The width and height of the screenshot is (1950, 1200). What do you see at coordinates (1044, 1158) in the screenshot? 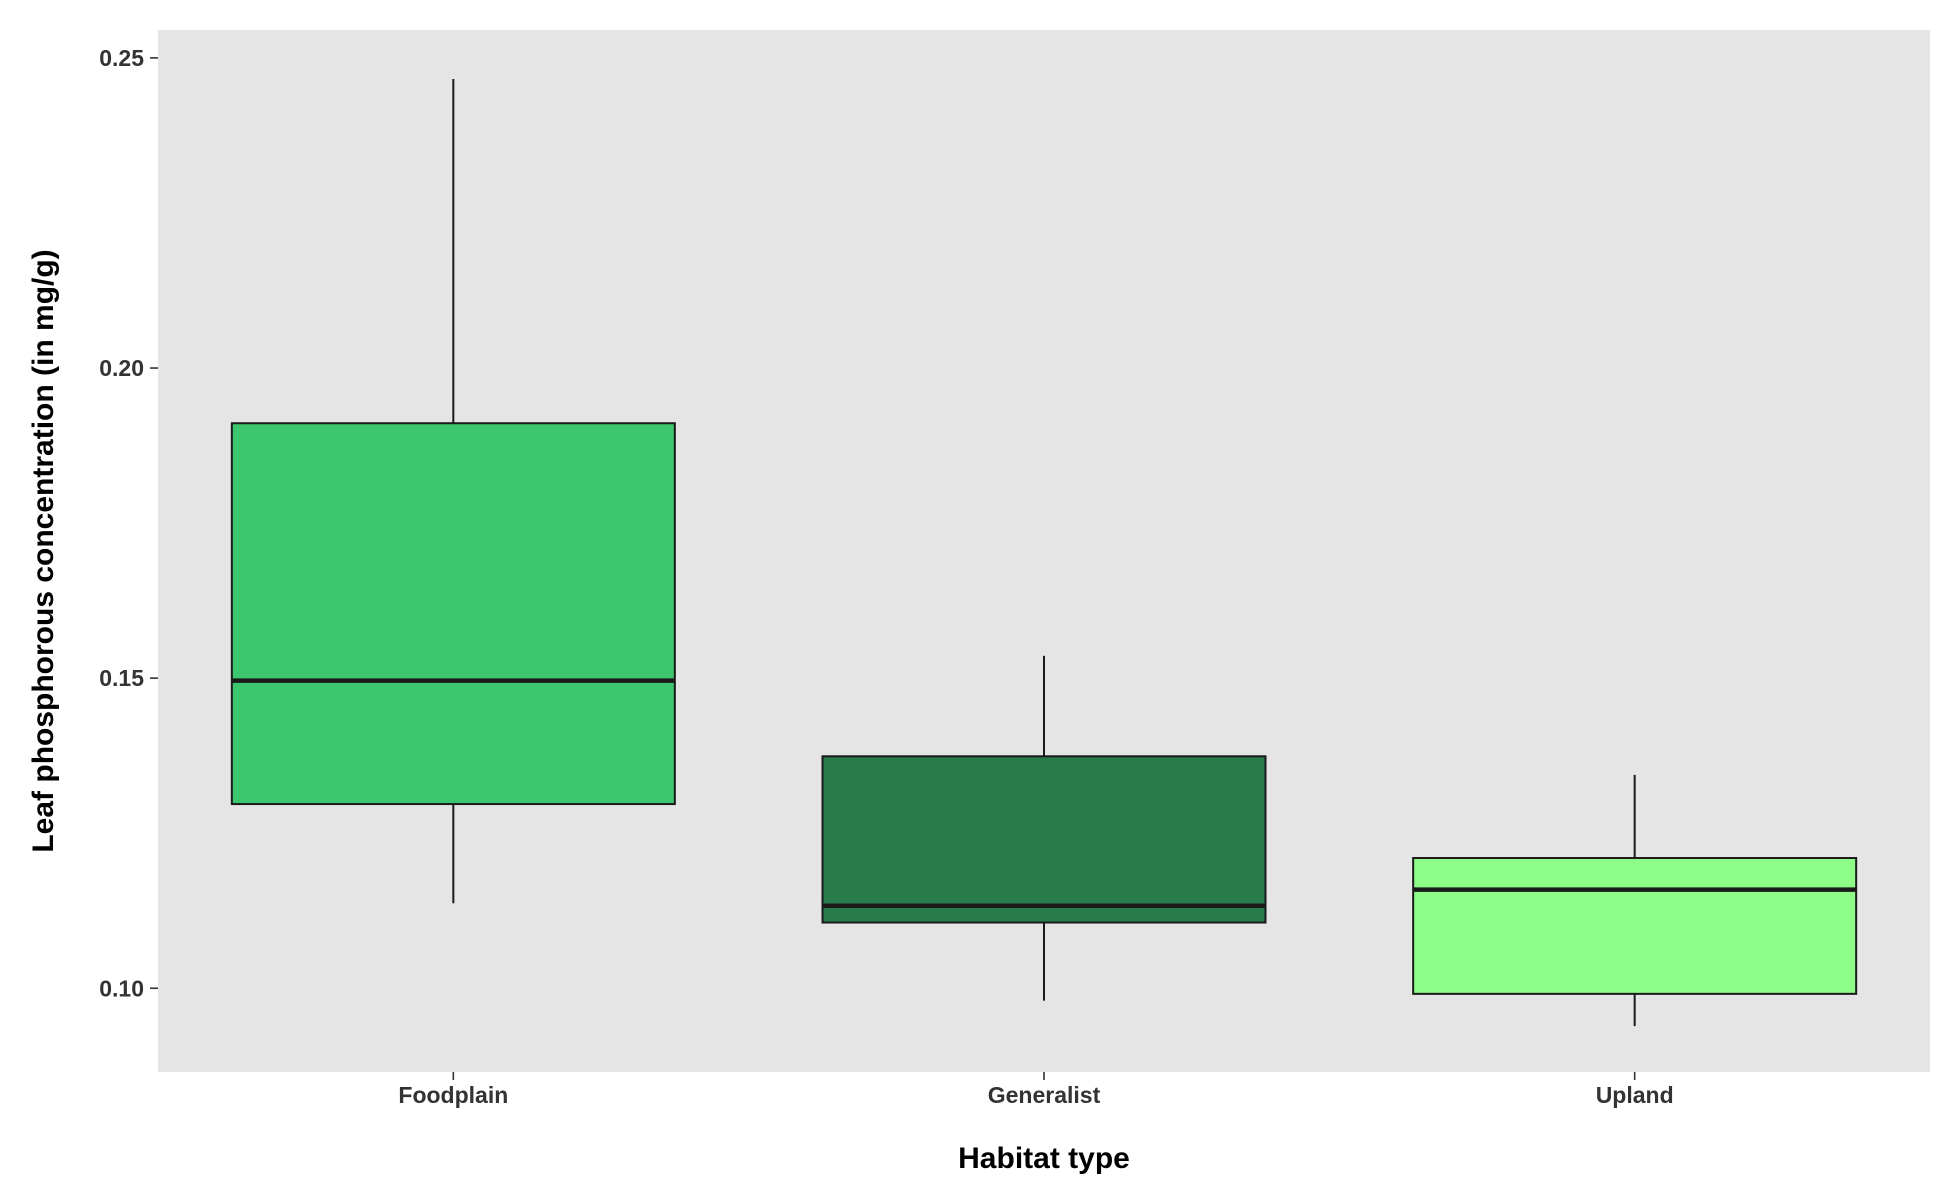
I see `x-axis-title: Habitat type` at bounding box center [1044, 1158].